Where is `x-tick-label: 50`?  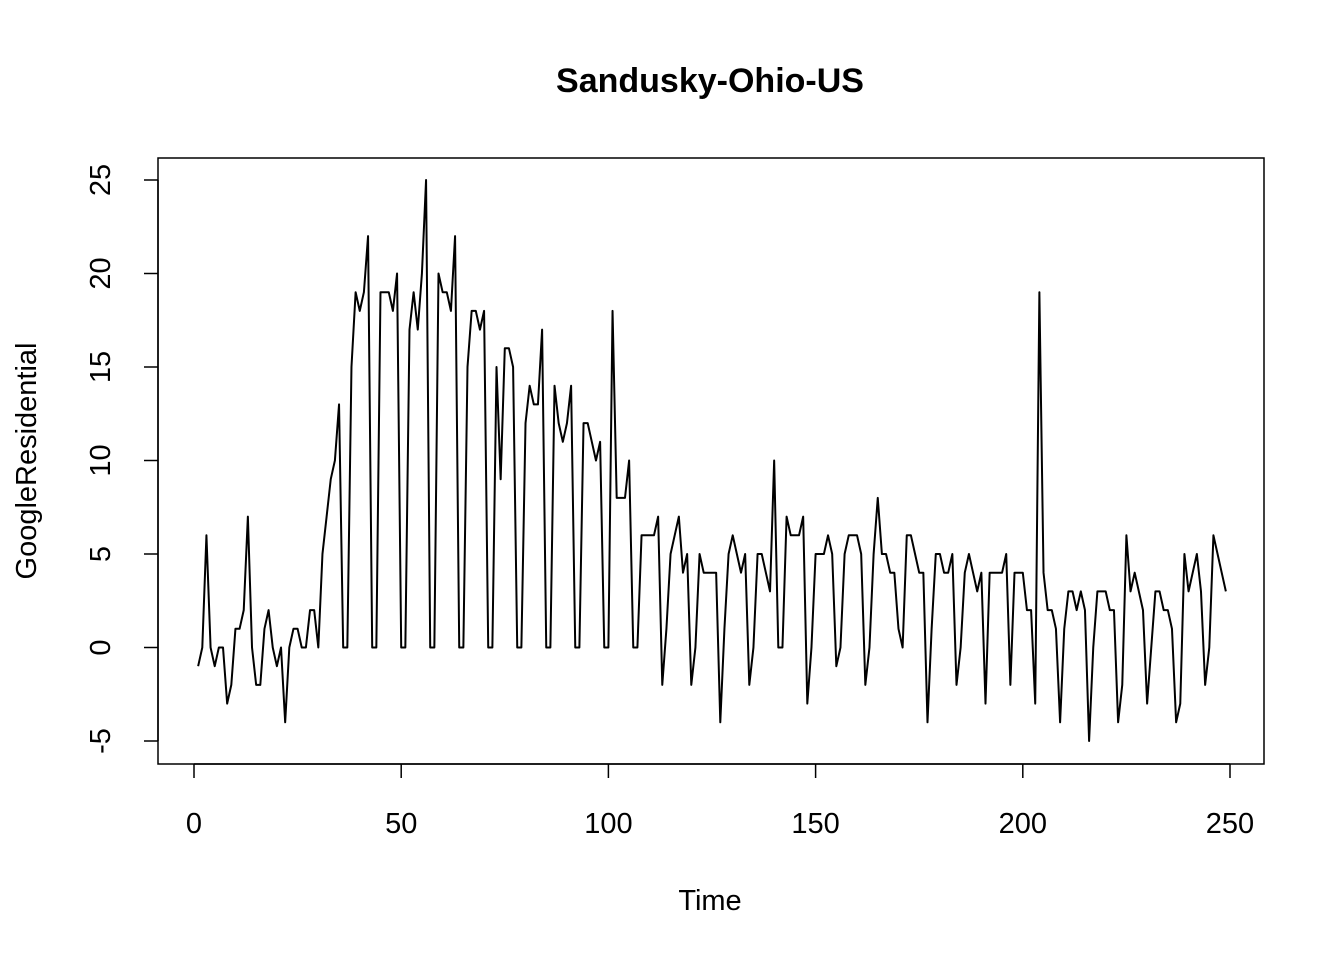
x-tick-label: 50 is located at coordinates (401, 824).